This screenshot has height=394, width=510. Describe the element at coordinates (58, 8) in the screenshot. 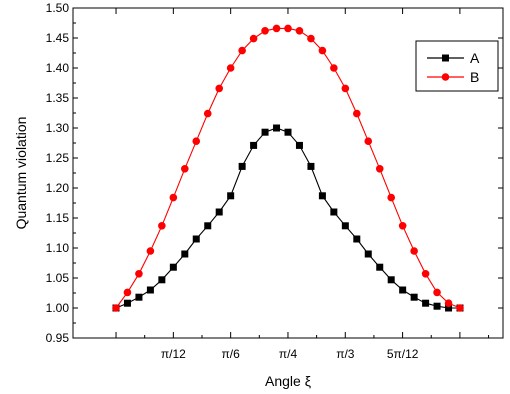

I see `y-tick-label: 1.50` at that location.